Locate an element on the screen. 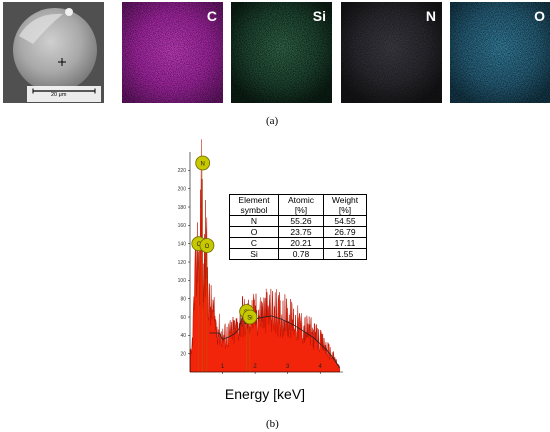 This screenshot has height=432, width=550. table-row: Si 0.78 1.55 is located at coordinates (298, 254).